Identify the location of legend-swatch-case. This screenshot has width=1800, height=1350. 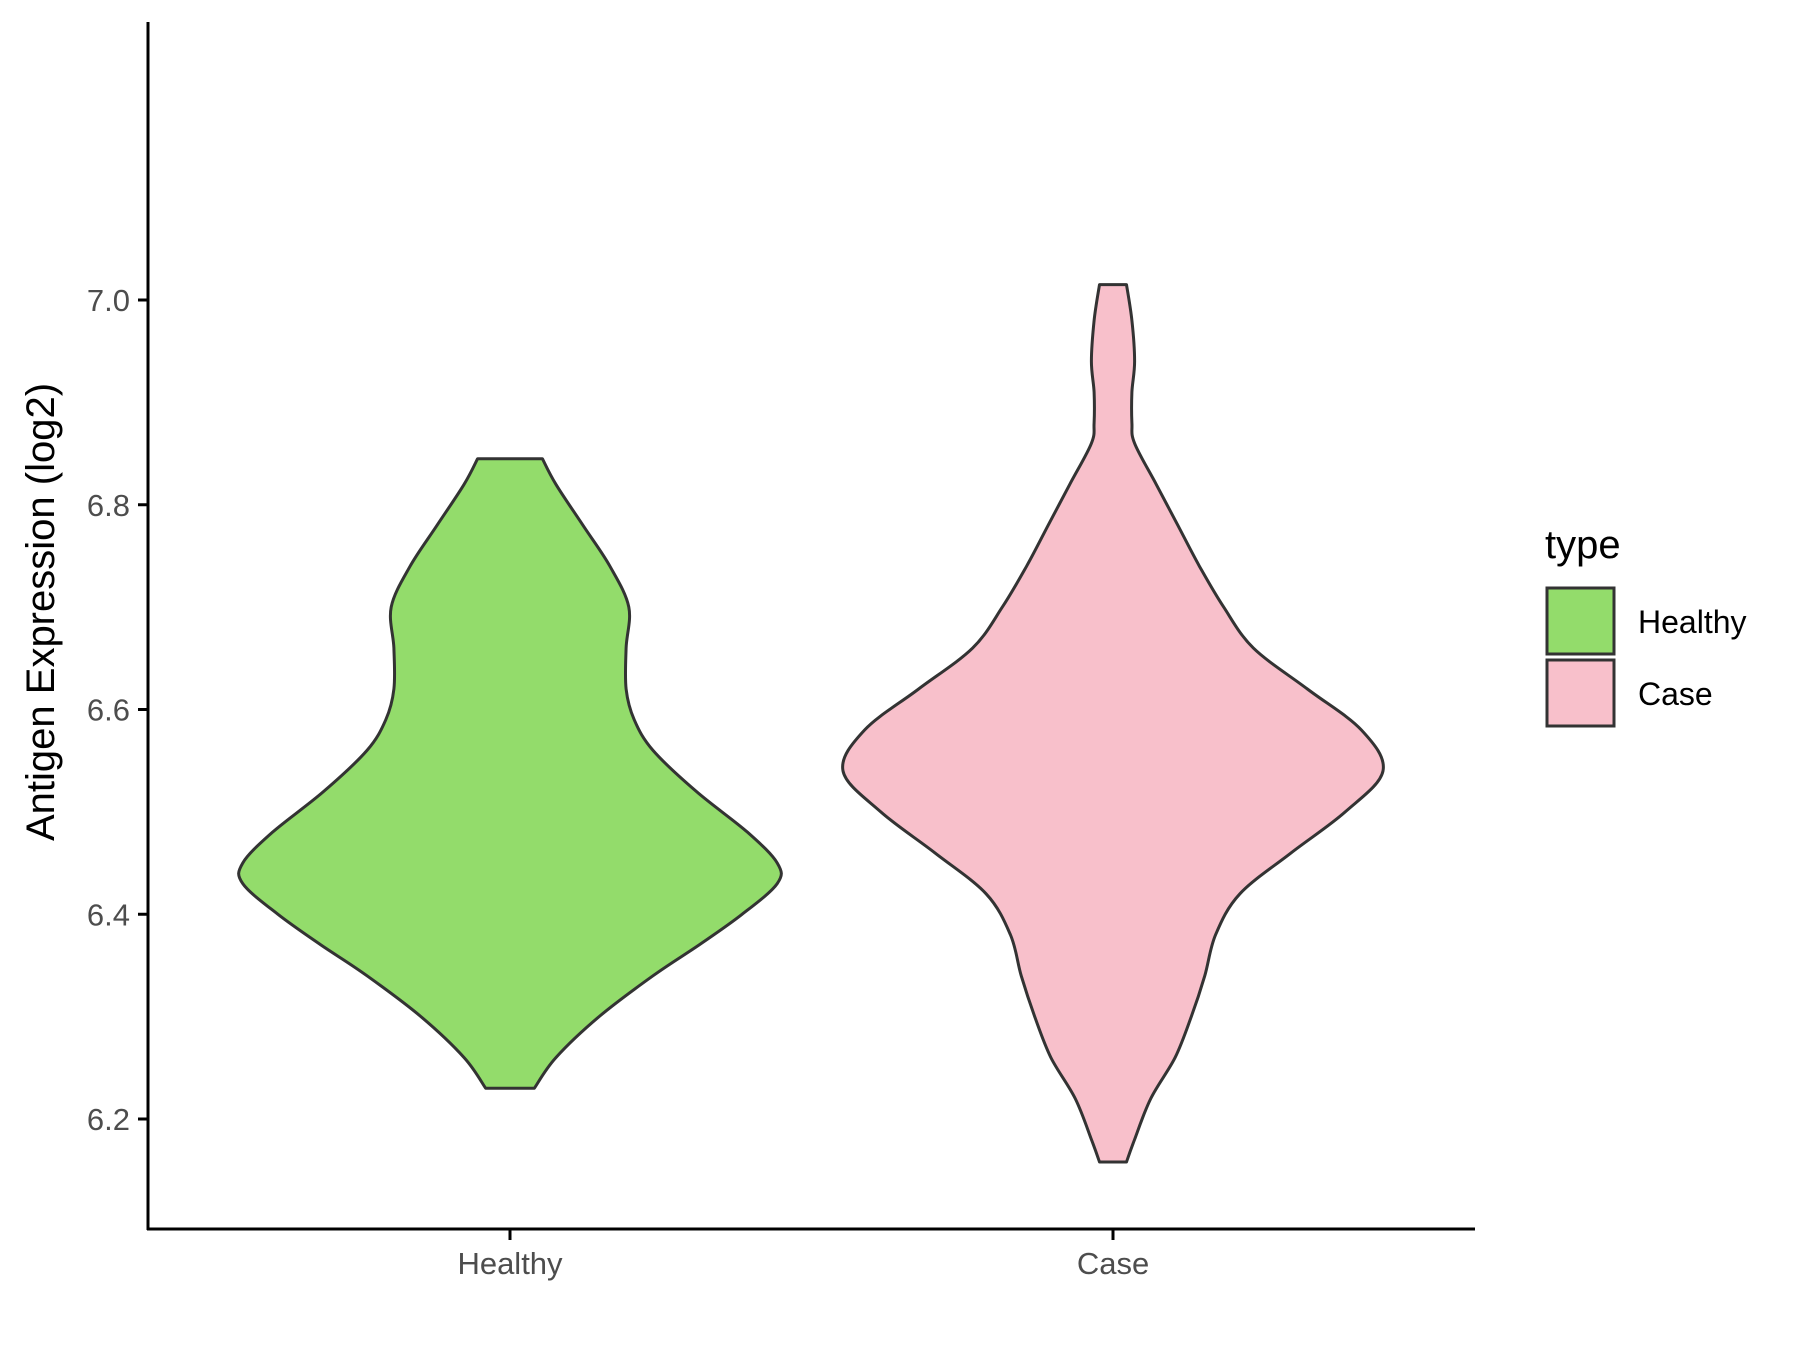
(1580, 693).